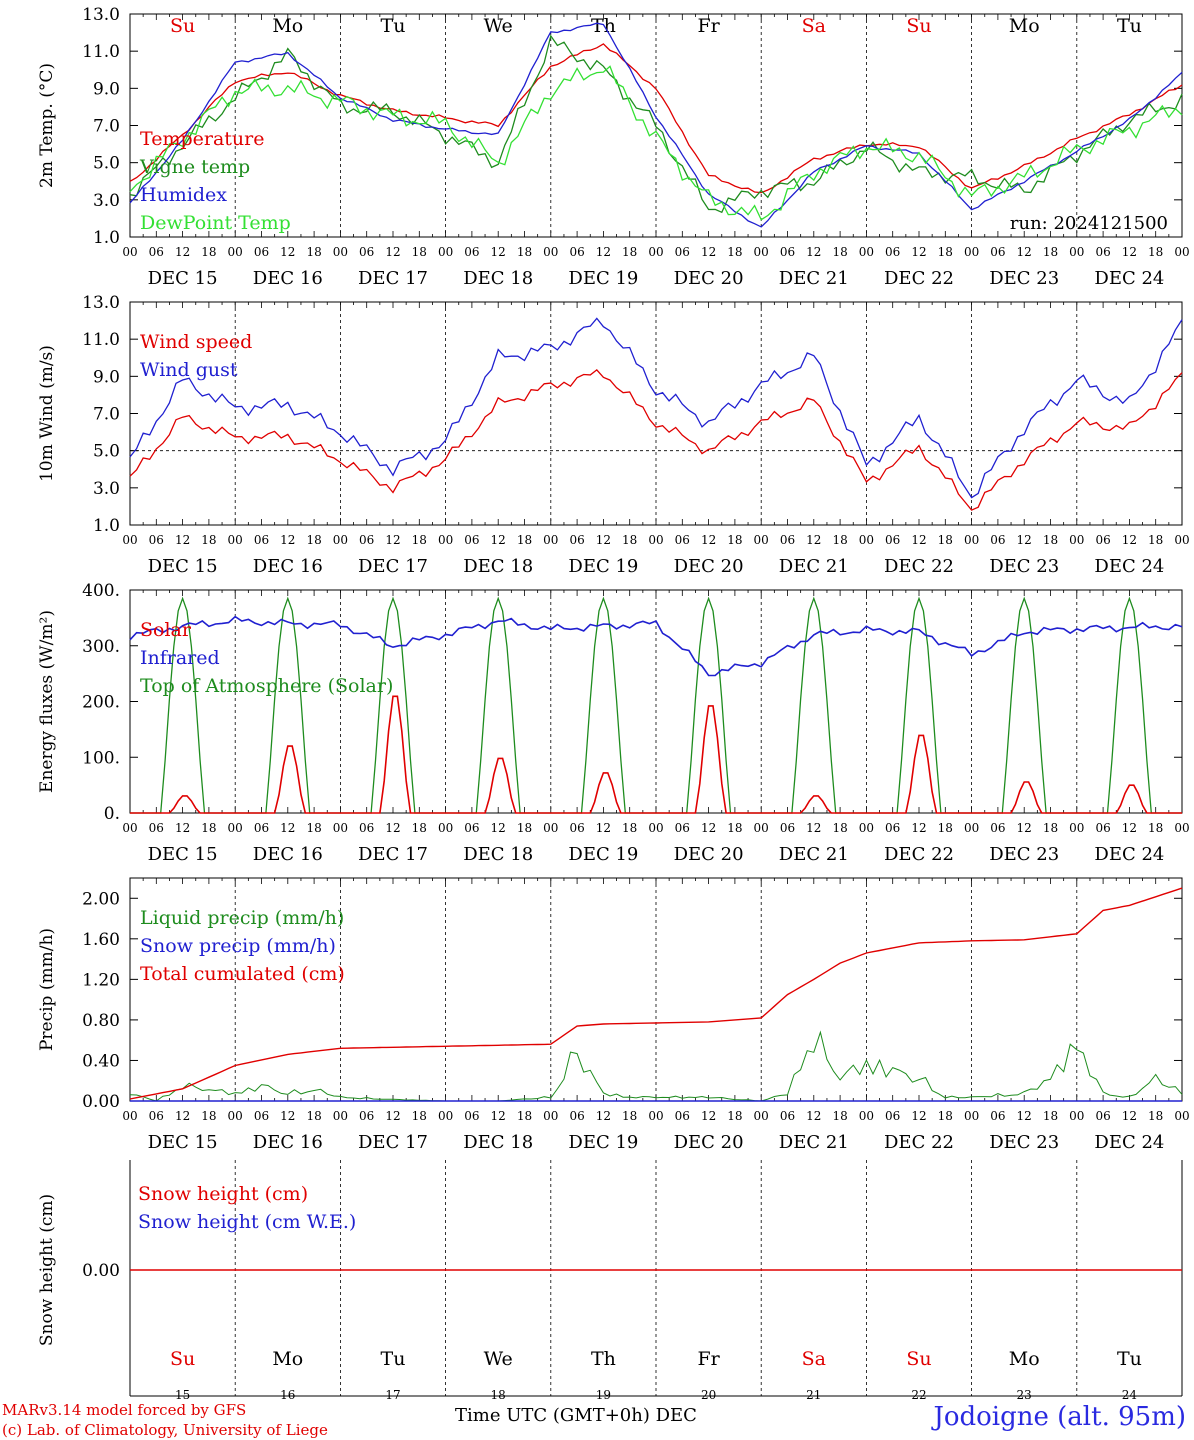 Image resolution: width=1194 pixels, height=1440 pixels. Describe the element at coordinates (498, 1395) in the screenshot. I see `day-number-label: 18` at that location.